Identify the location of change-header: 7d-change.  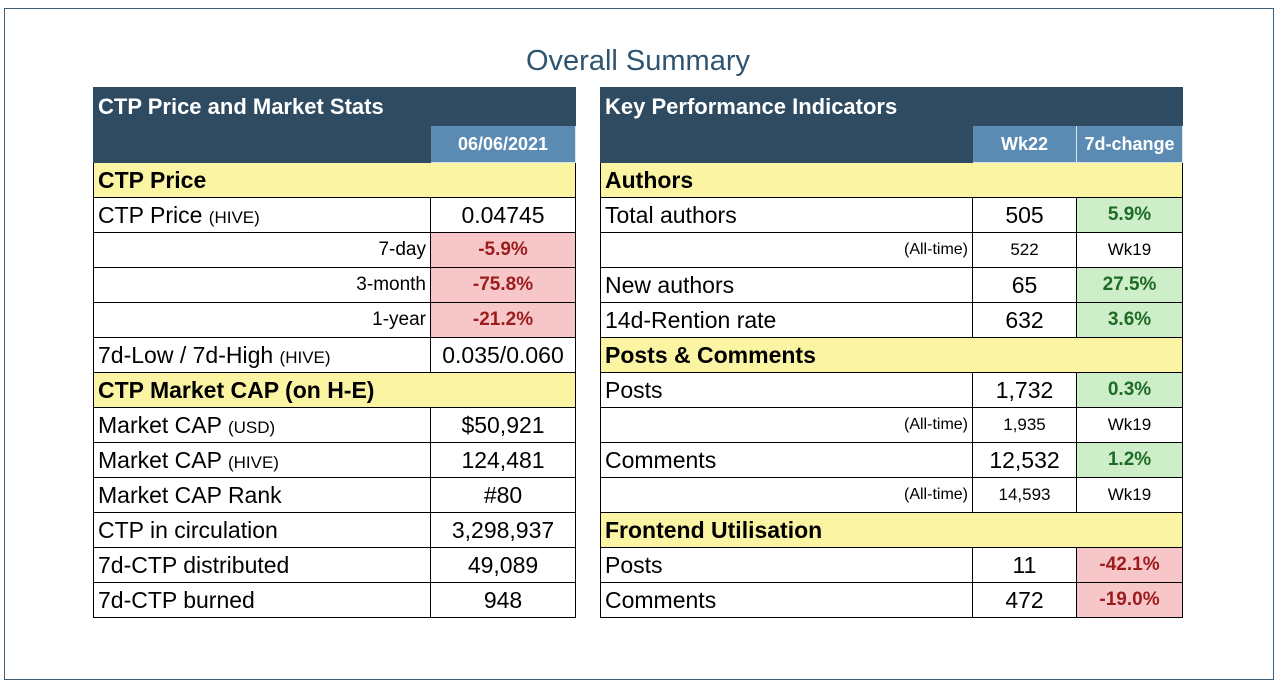
(1129, 144).